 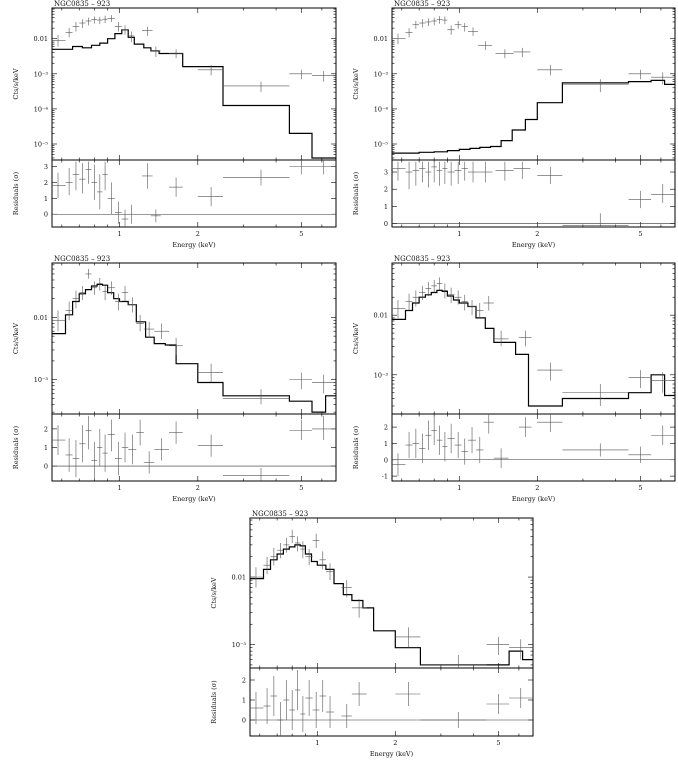 I want to click on residual-tick-label: 3, so click(x=386, y=173).